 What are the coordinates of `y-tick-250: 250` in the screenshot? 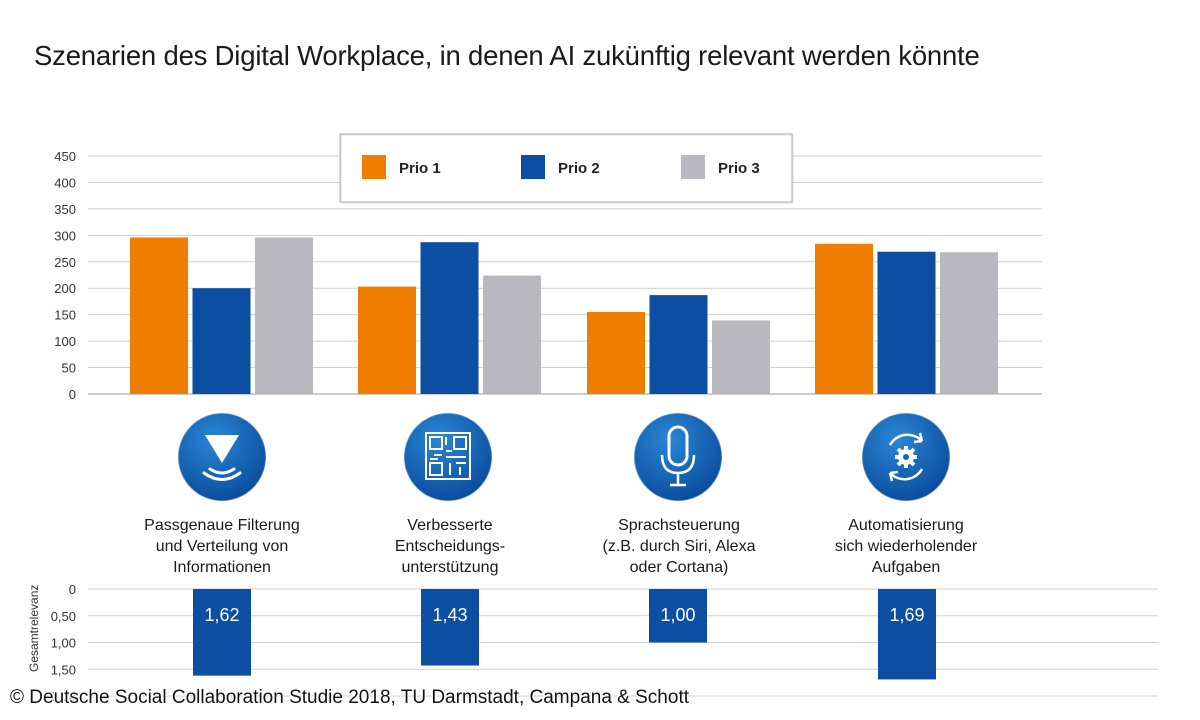 It's located at (65, 262).